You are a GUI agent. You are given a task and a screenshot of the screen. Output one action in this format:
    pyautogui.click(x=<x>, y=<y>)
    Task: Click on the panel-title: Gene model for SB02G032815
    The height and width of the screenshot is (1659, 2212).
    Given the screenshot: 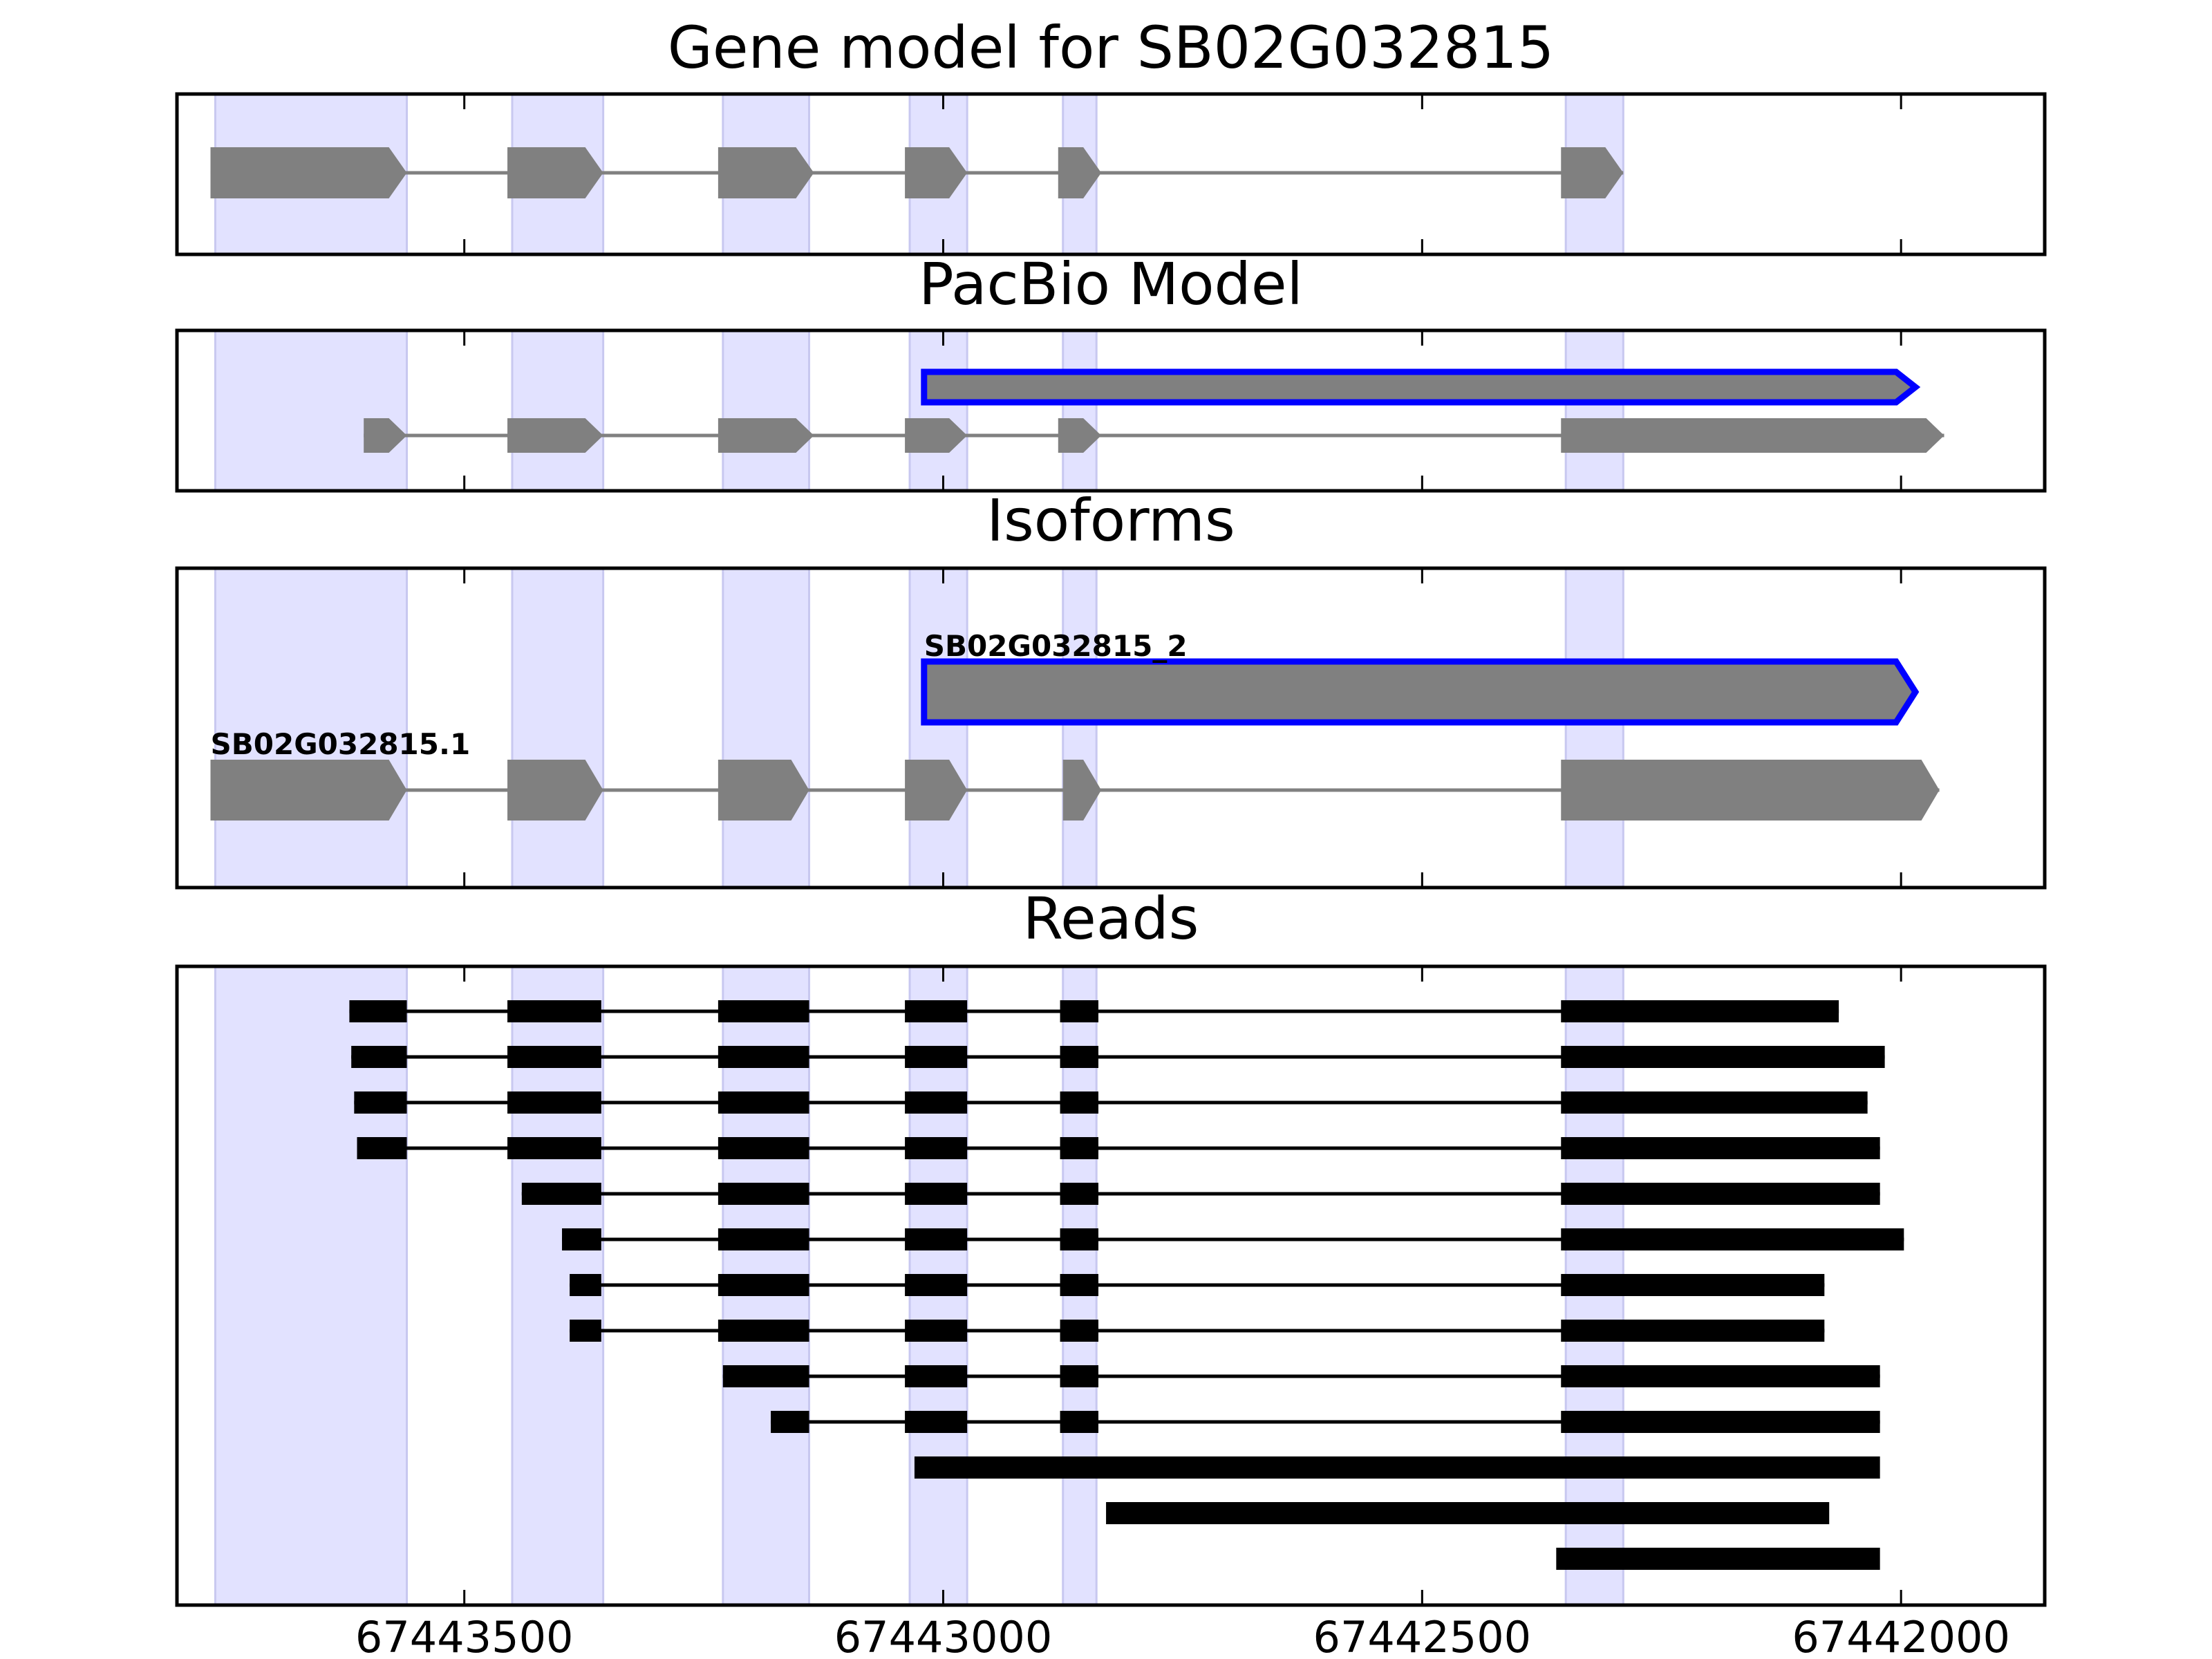 What is the action you would take?
    pyautogui.click(x=1111, y=48)
    